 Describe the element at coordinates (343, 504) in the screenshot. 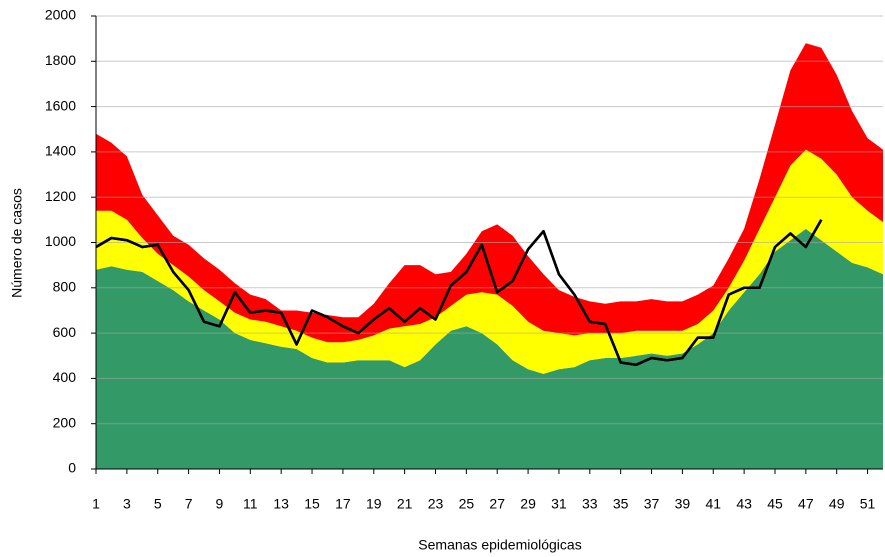

I see `x-tick-label: 17` at that location.